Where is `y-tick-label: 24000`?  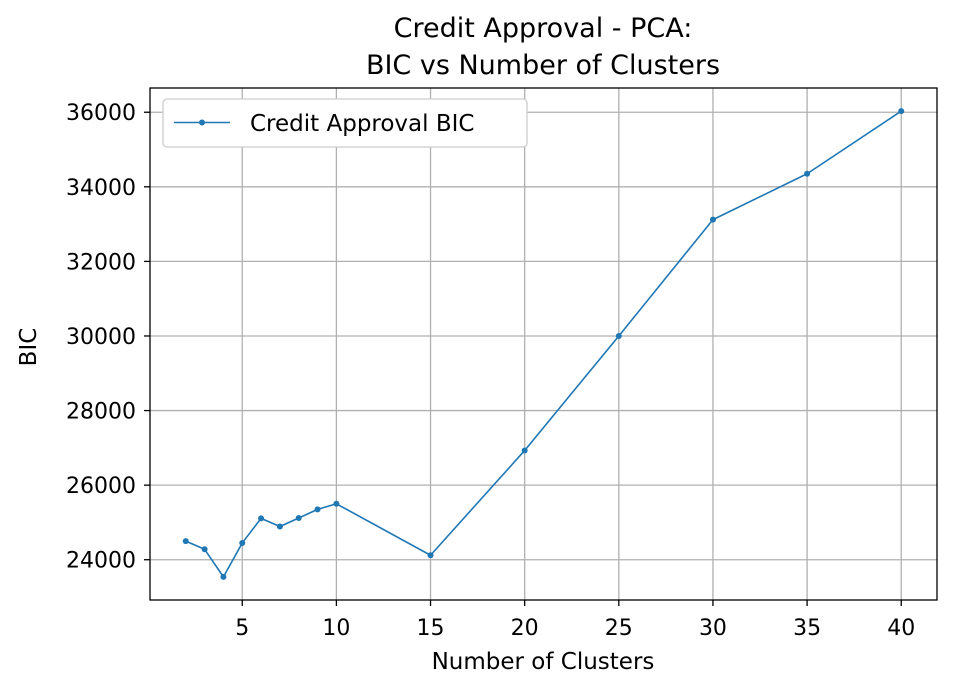
y-tick-label: 24000 is located at coordinates (101, 561).